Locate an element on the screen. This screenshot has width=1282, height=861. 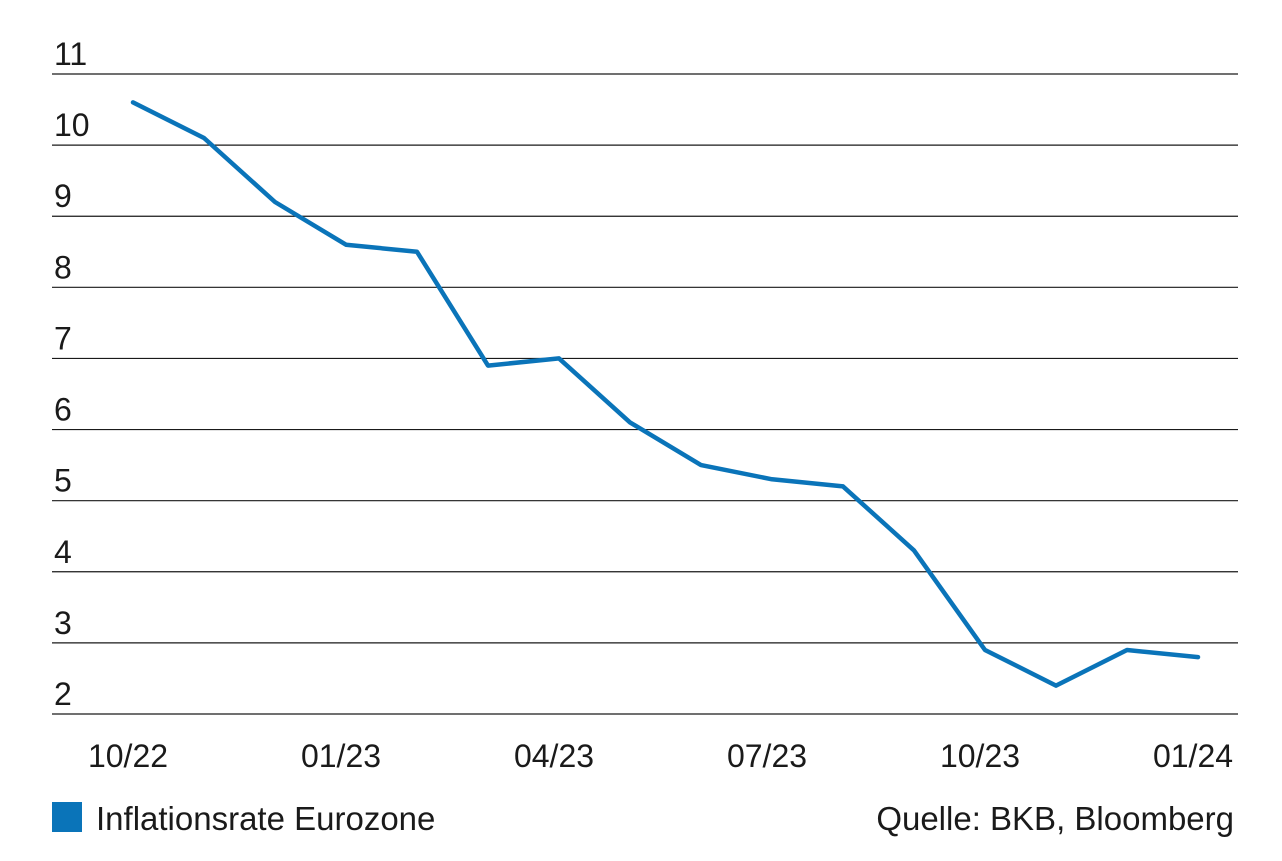
source-note: Quelle: BKB, Bloomberg is located at coordinates (1055, 818).